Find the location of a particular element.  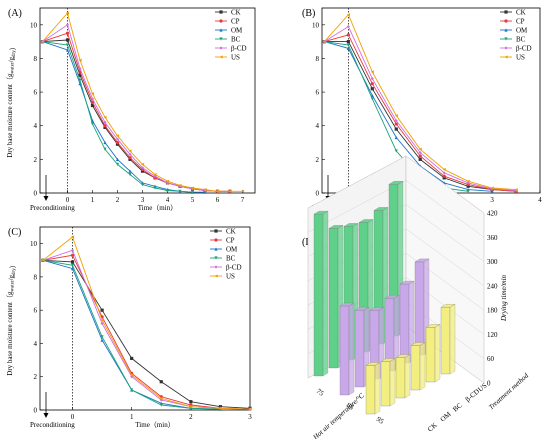

y-axis-label: Dry base moisture content（gwater/gdry） is located at coordinates (11, 100).